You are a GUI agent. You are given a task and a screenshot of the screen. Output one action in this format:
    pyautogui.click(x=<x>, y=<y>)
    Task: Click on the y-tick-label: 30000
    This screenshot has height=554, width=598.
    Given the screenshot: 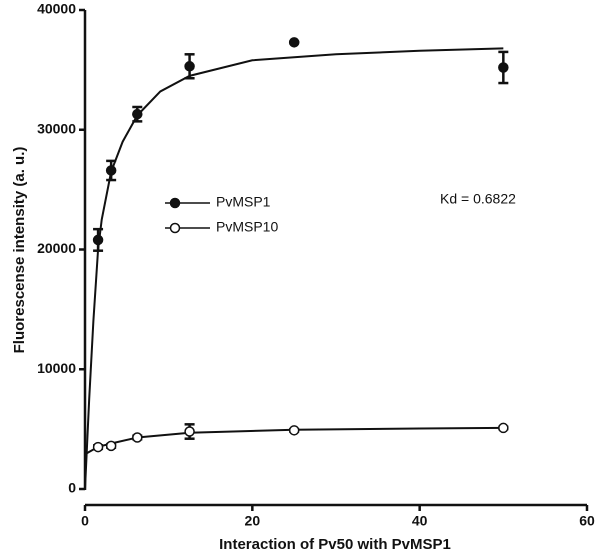 What is the action you would take?
    pyautogui.click(x=56, y=128)
    